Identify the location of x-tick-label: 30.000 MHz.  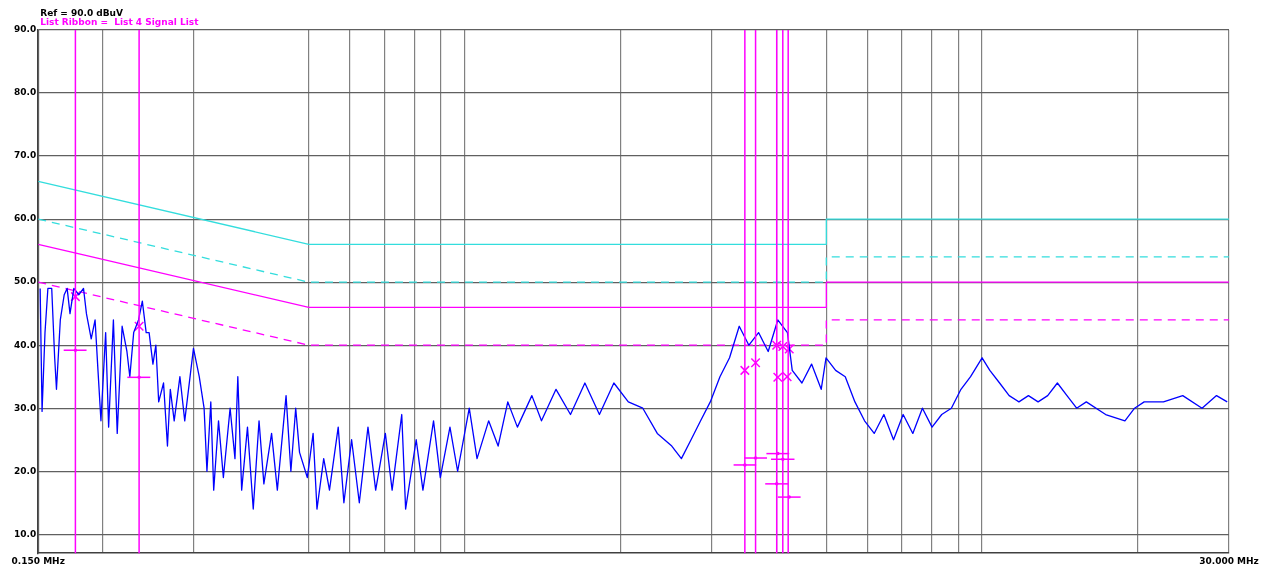
(1229, 560).